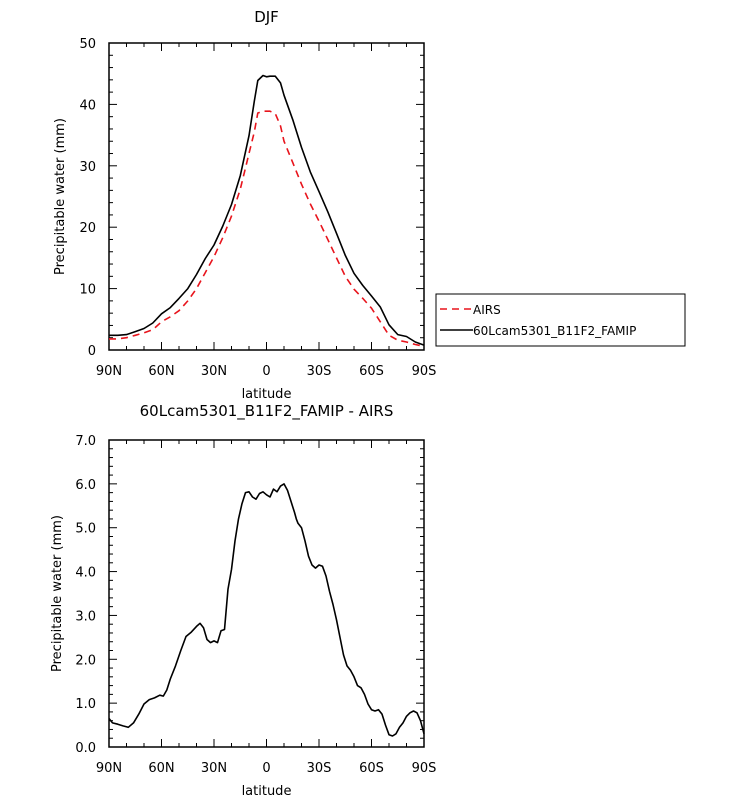  What do you see at coordinates (87, 290) in the screenshot?
I see `y-tick-label: 10` at bounding box center [87, 290].